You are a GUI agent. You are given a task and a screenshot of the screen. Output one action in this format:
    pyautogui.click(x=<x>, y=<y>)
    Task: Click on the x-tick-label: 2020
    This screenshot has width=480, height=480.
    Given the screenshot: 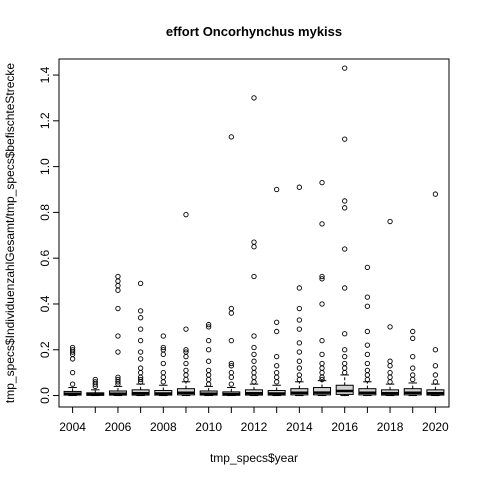 What is the action you would take?
    pyautogui.click(x=435, y=427)
    